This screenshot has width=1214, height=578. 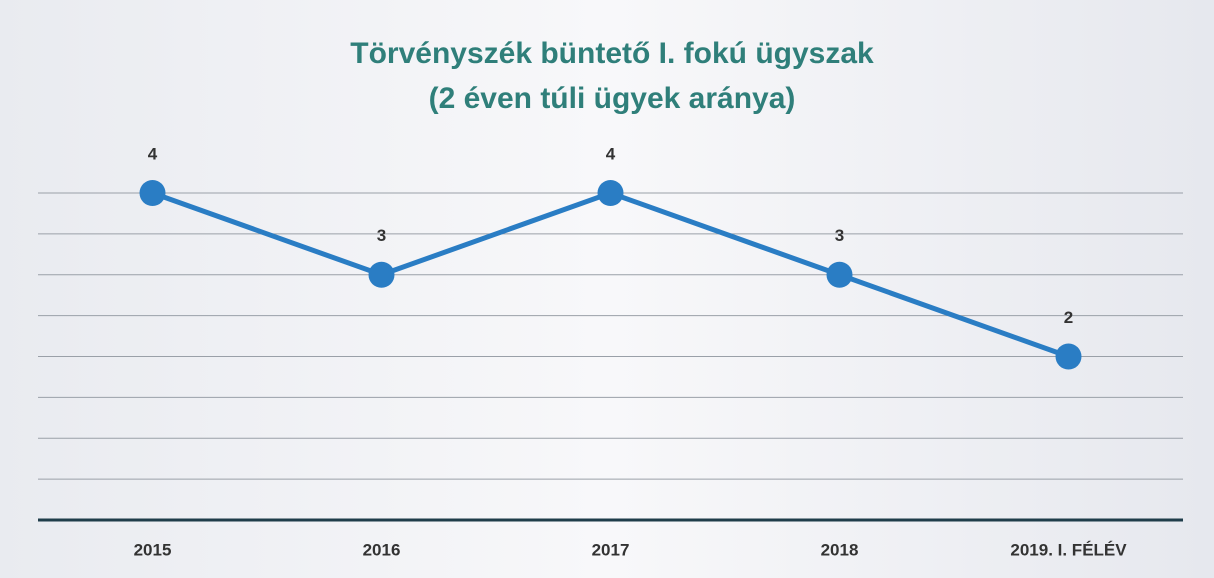 I want to click on x-tick-label: 2019. I. FÉLÉV, so click(x=1068, y=549).